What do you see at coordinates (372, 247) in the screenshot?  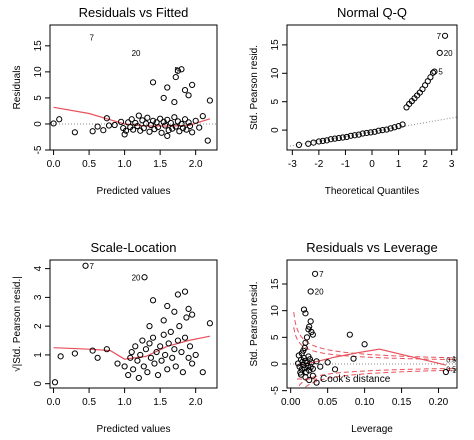 I see `panel-title: Residuals vs Leverage` at bounding box center [372, 247].